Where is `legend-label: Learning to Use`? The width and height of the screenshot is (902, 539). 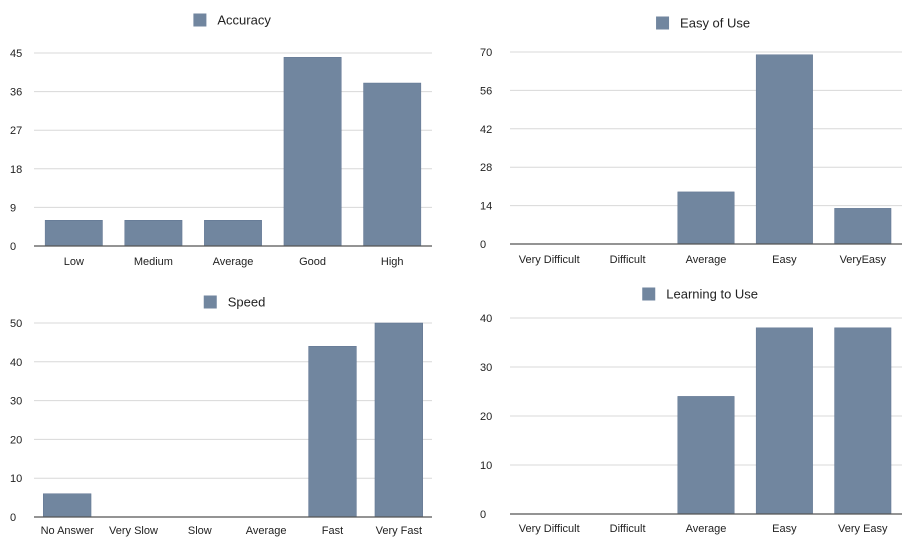 legend-label: Learning to Use is located at coordinates (712, 293).